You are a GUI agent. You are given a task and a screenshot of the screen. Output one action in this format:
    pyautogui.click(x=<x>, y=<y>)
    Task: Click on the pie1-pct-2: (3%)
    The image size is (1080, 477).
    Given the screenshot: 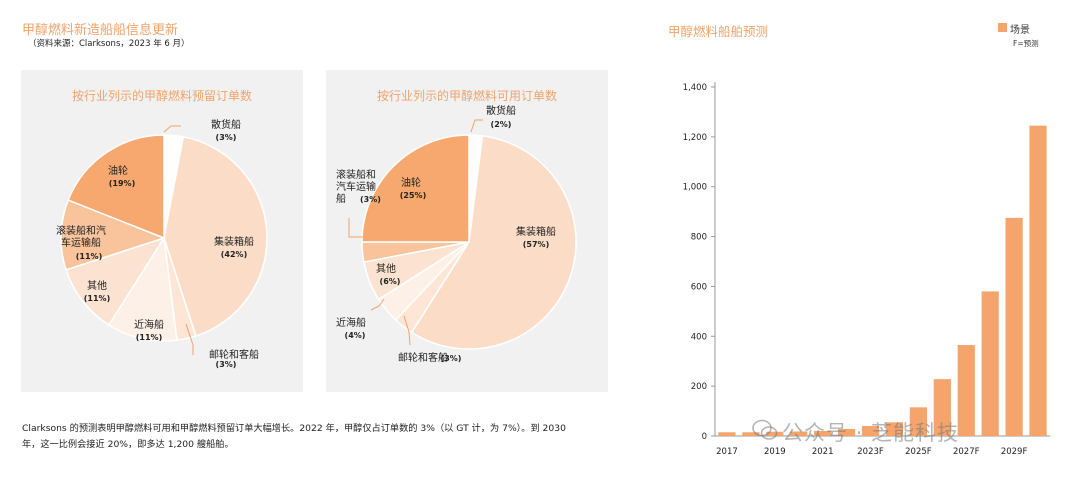 What is the action you would take?
    pyautogui.click(x=226, y=364)
    